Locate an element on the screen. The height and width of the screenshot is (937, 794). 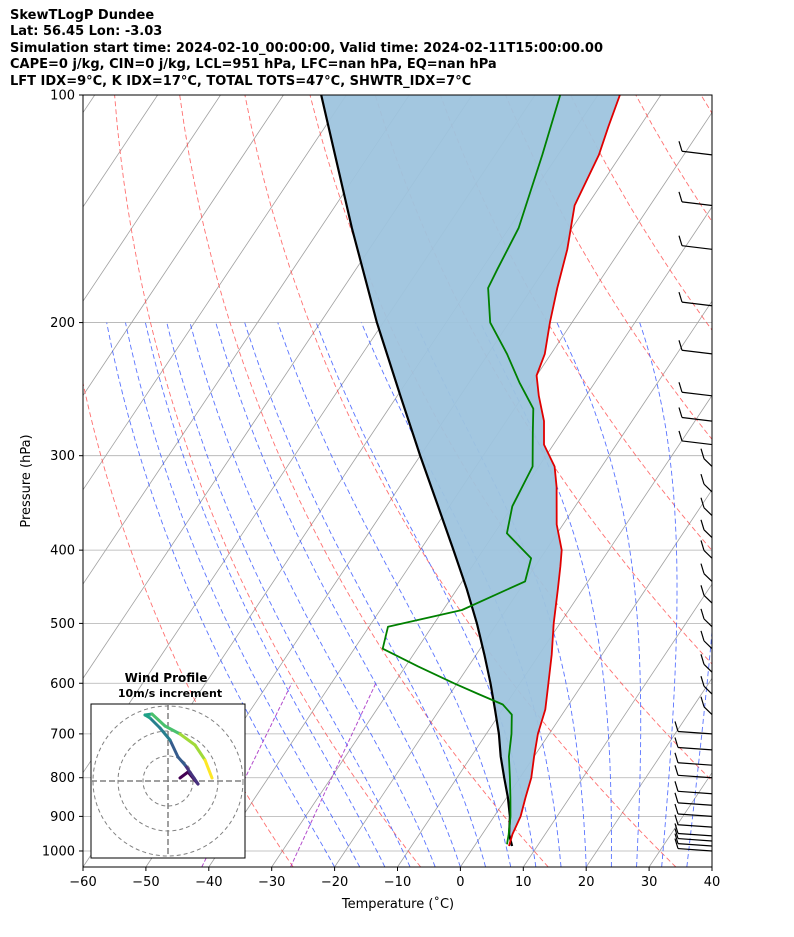
y-tick-label: 600 is located at coordinates (62, 684).